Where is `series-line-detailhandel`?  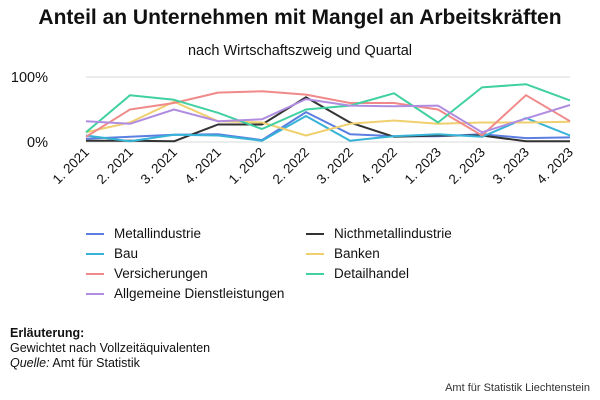 series-line-detailhandel is located at coordinates (328, 108).